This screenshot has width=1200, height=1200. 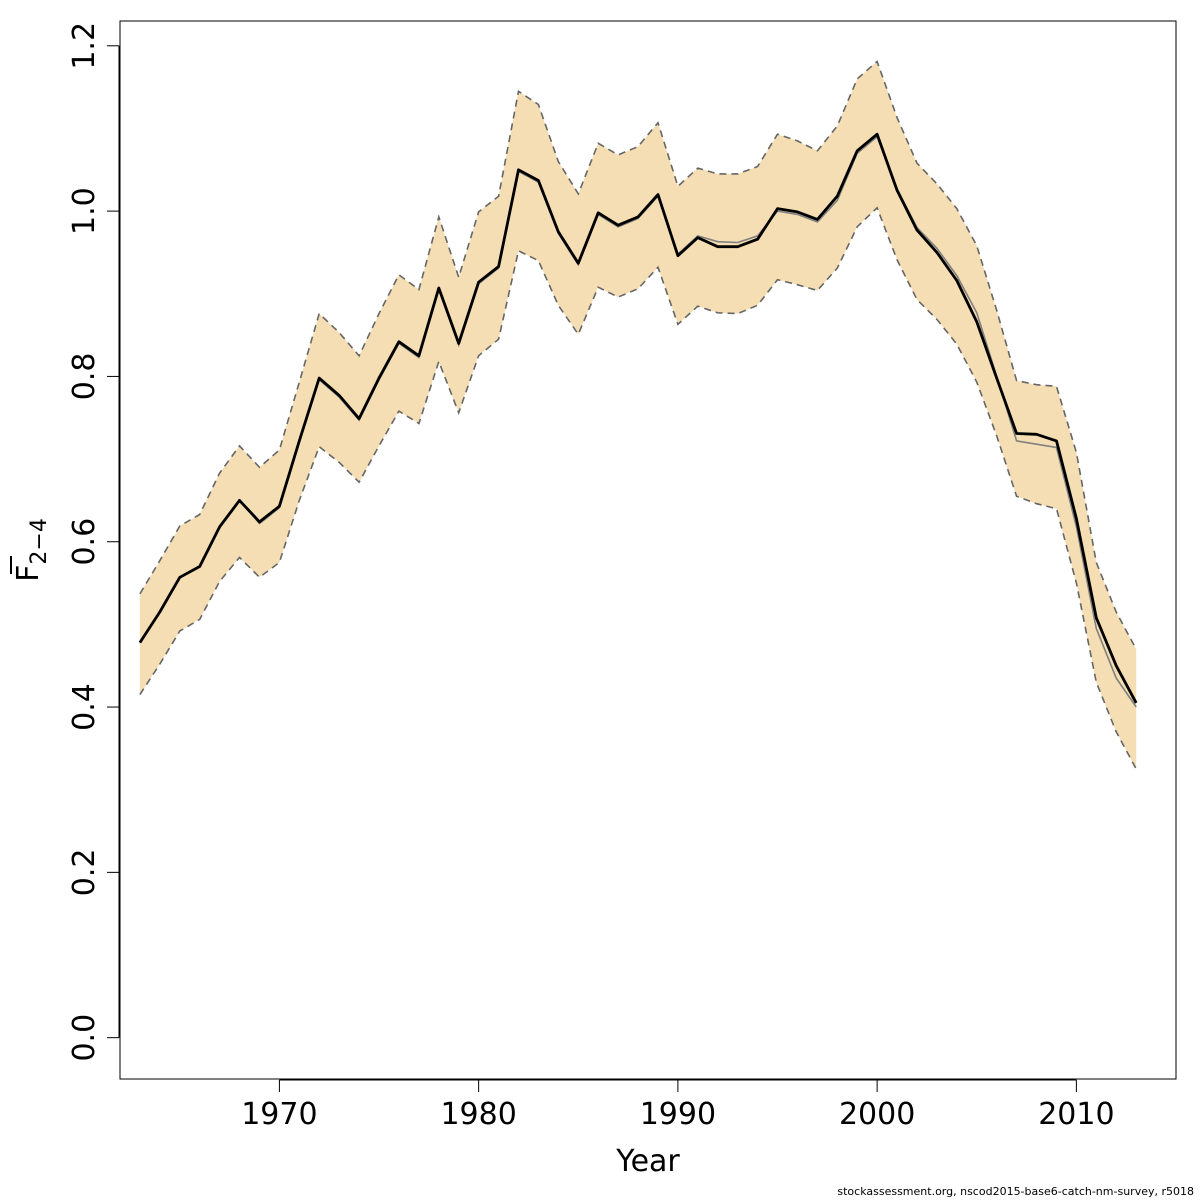 What do you see at coordinates (84, 542) in the screenshot?
I see `y-tick-label: 0.6` at bounding box center [84, 542].